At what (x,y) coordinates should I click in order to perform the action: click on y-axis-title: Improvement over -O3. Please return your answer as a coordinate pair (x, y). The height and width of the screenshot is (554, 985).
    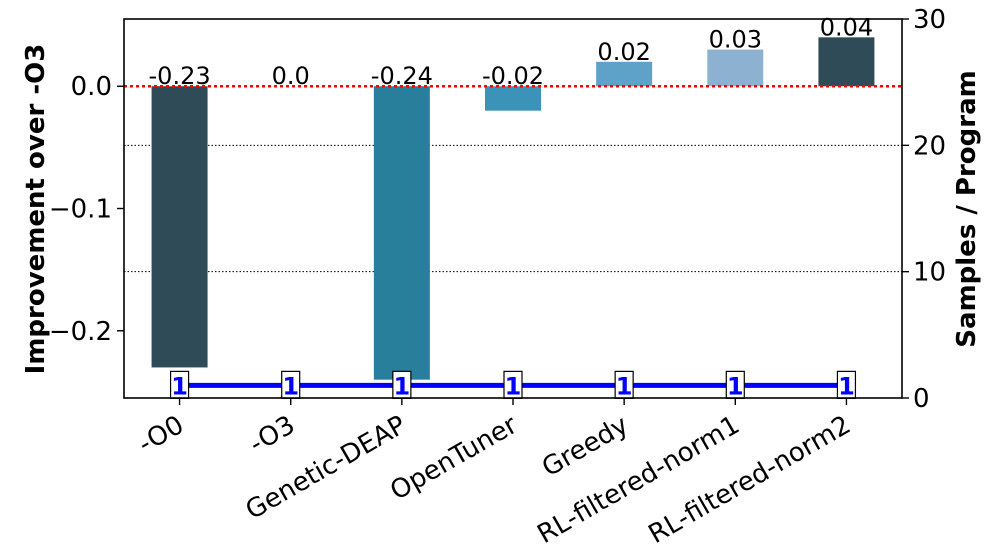
    Looking at the image, I should click on (36, 209).